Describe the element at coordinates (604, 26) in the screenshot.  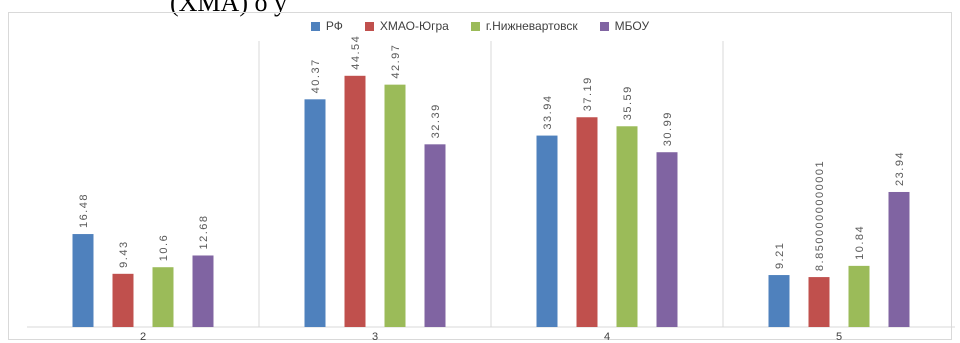
I see `legend-swatch-mbou` at that location.